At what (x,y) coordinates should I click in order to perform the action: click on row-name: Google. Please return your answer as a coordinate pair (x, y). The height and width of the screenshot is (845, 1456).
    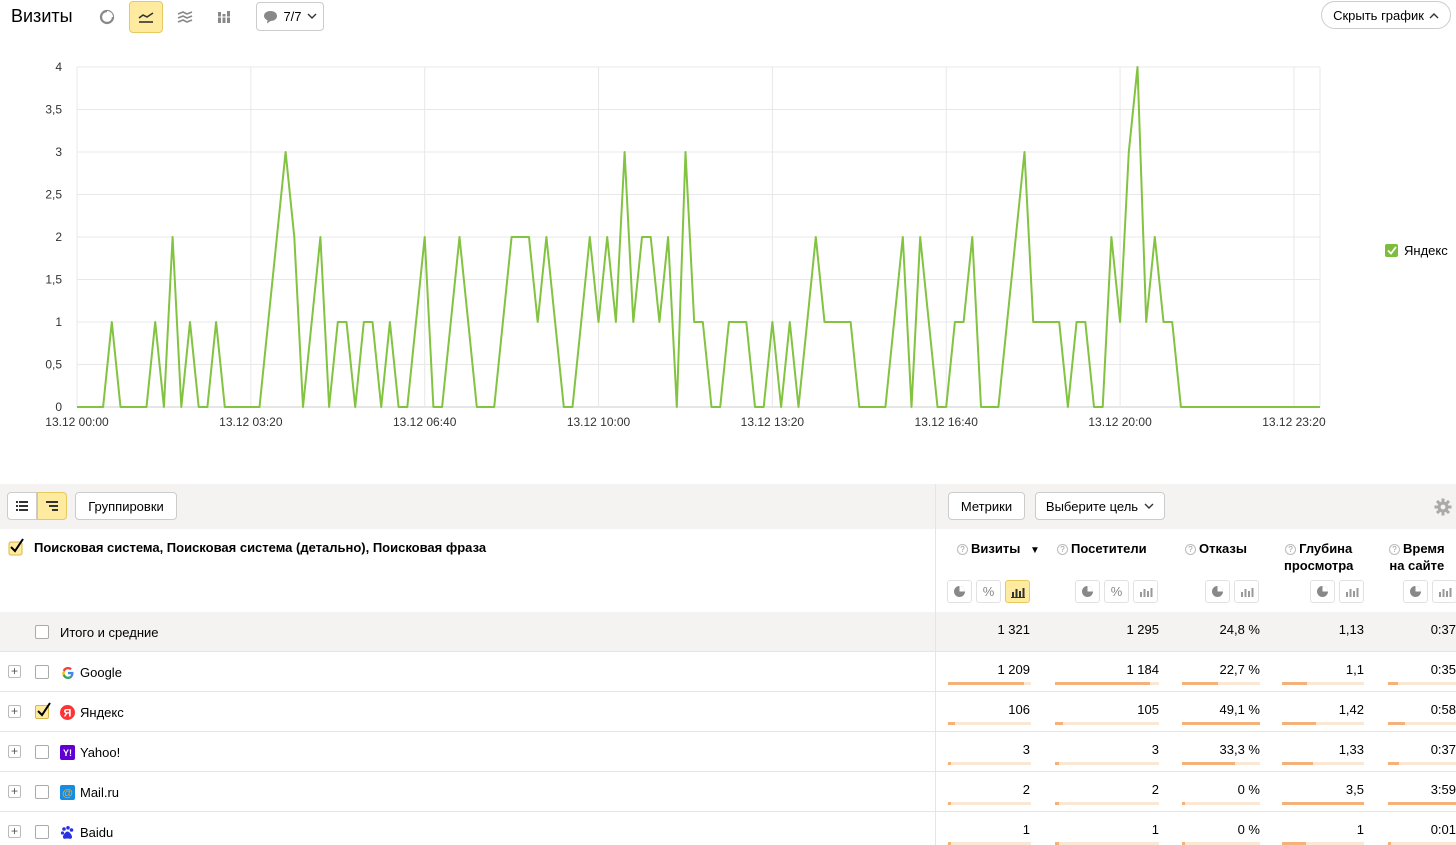
    Looking at the image, I should click on (101, 672).